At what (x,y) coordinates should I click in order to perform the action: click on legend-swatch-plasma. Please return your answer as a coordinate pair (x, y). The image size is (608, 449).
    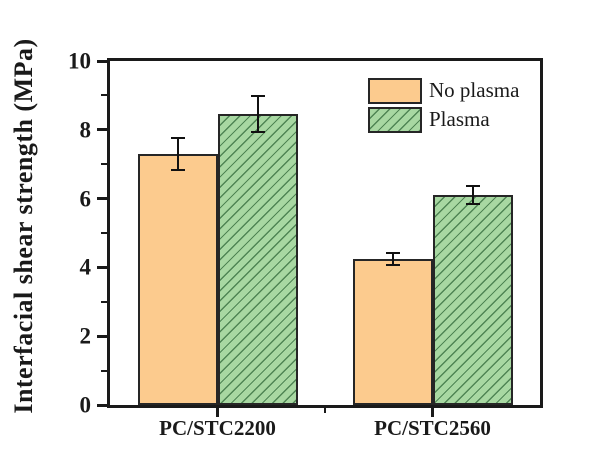
    Looking at the image, I should click on (395, 120).